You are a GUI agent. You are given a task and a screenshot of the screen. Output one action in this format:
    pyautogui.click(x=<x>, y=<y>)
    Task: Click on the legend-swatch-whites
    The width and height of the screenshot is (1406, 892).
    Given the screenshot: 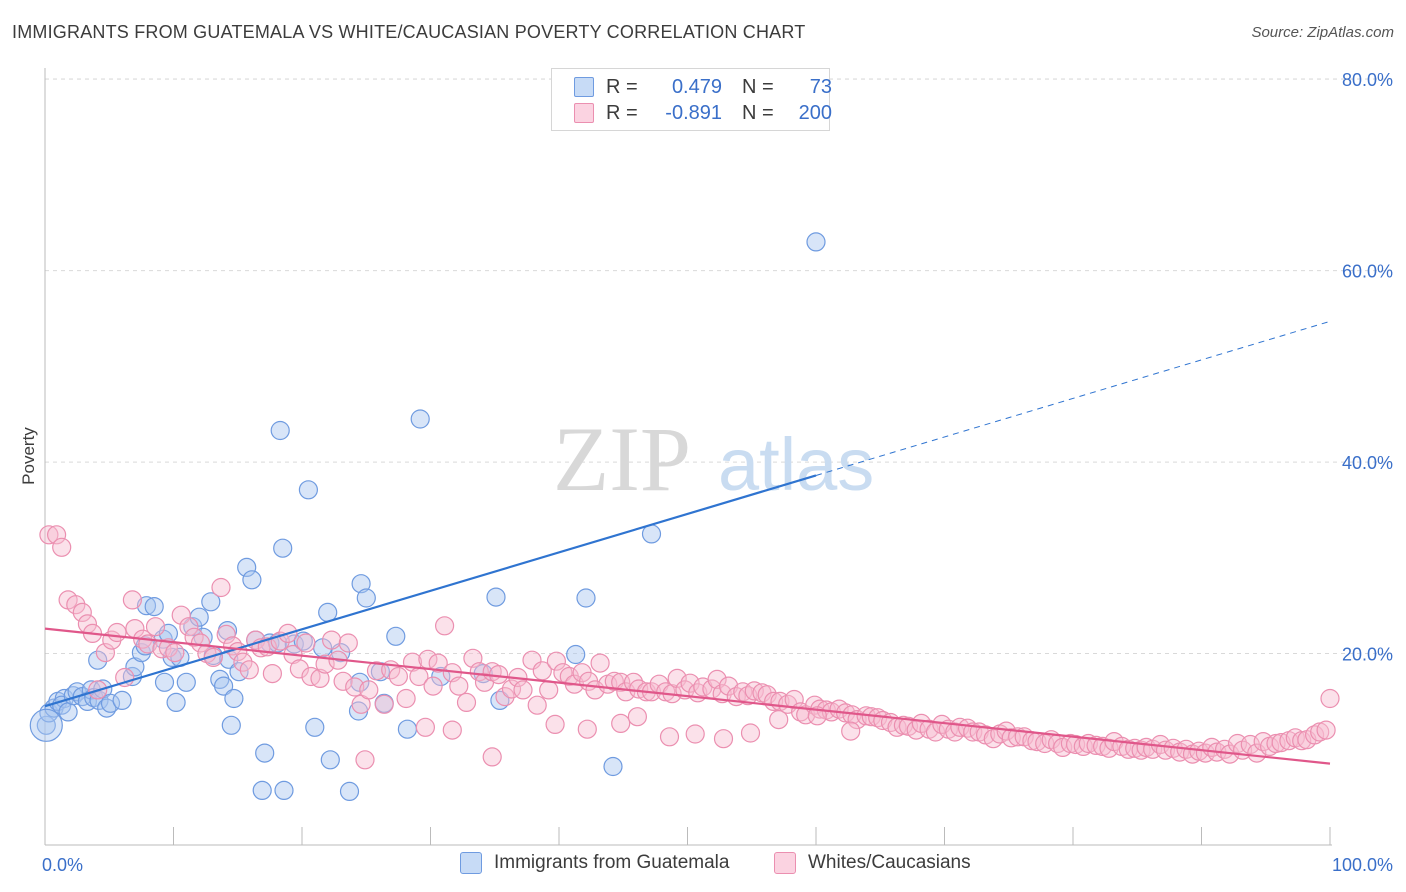 What is the action you would take?
    pyautogui.click(x=584, y=113)
    